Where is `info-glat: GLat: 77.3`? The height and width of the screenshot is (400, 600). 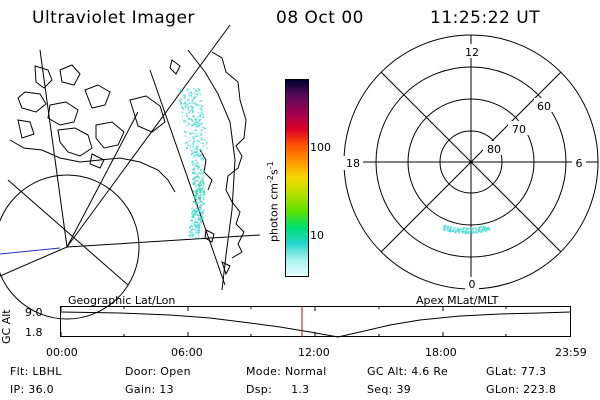 info-glat: GLat: 77.3 is located at coordinates (516, 371).